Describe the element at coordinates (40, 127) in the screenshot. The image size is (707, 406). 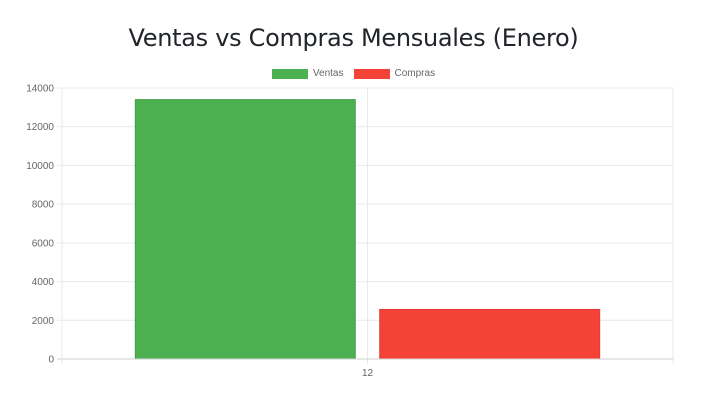
I see `y-tick-label: 12000` at that location.